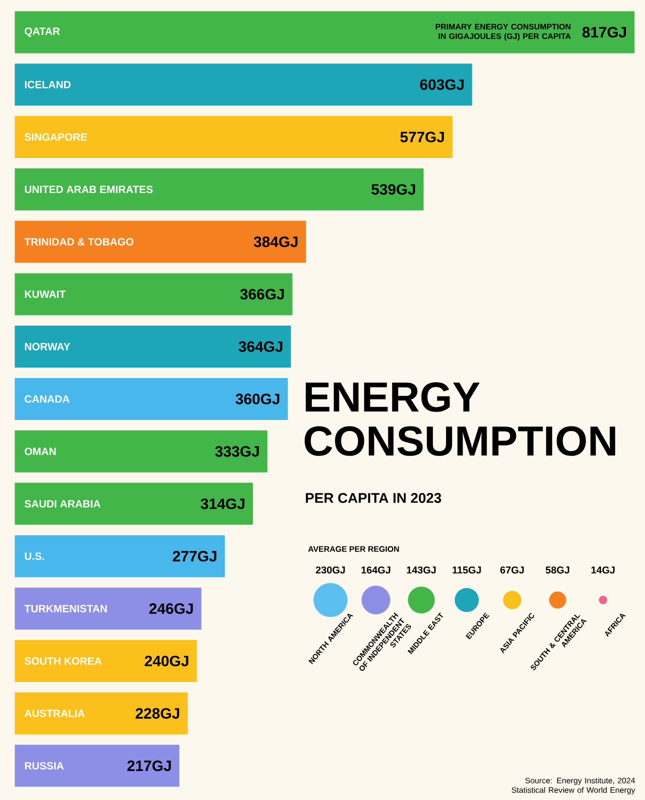 Image resolution: width=645 pixels, height=800 pixels. What do you see at coordinates (558, 570) in the screenshot?
I see `data-label: 58GJ` at bounding box center [558, 570].